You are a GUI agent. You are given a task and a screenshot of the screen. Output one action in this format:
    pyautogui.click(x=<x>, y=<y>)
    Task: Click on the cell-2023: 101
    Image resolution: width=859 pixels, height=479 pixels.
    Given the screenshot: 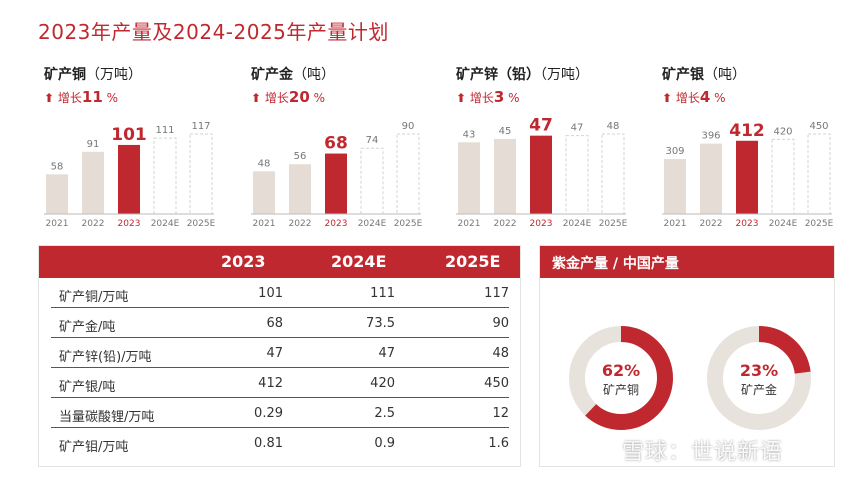 What is the action you would take?
    pyautogui.click(x=270, y=293)
    